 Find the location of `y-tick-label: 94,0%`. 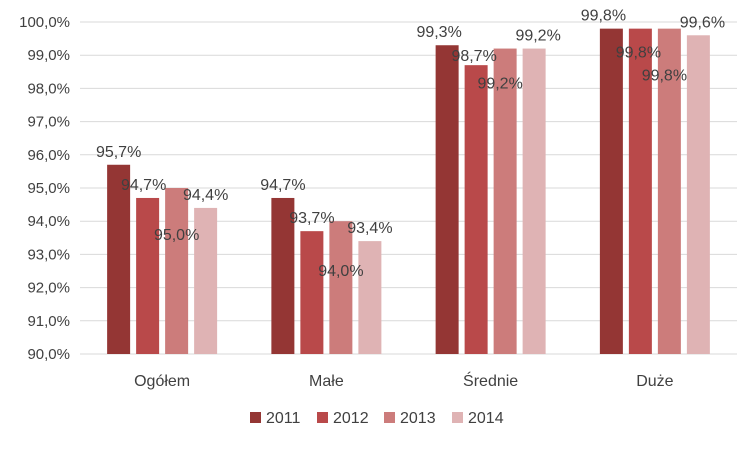

y-tick-label: 94,0% is located at coordinates (48, 221).